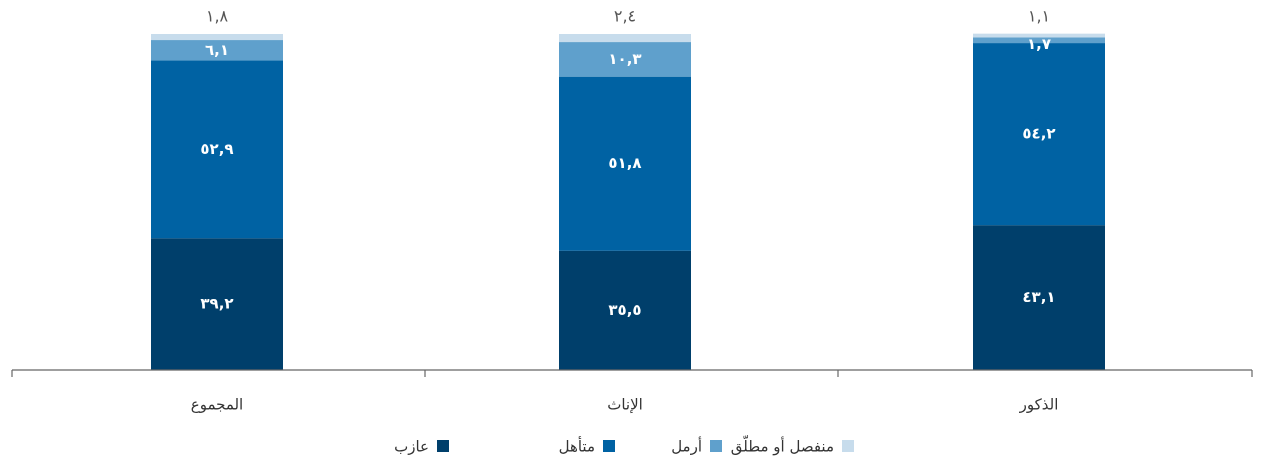  Describe the element at coordinates (1039, 405) in the screenshot. I see `x-tick-label: الذكور` at that location.